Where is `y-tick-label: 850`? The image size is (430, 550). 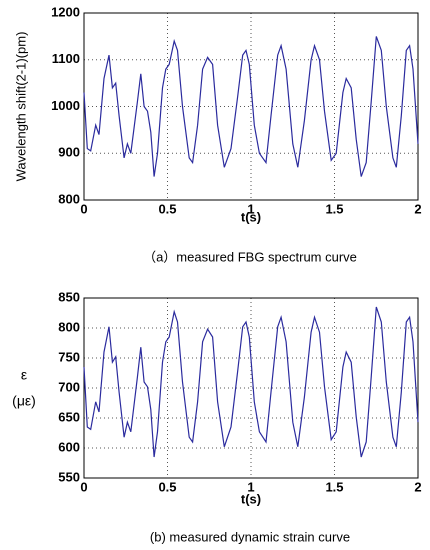 y-tick-label: 850 is located at coordinates (69, 296).